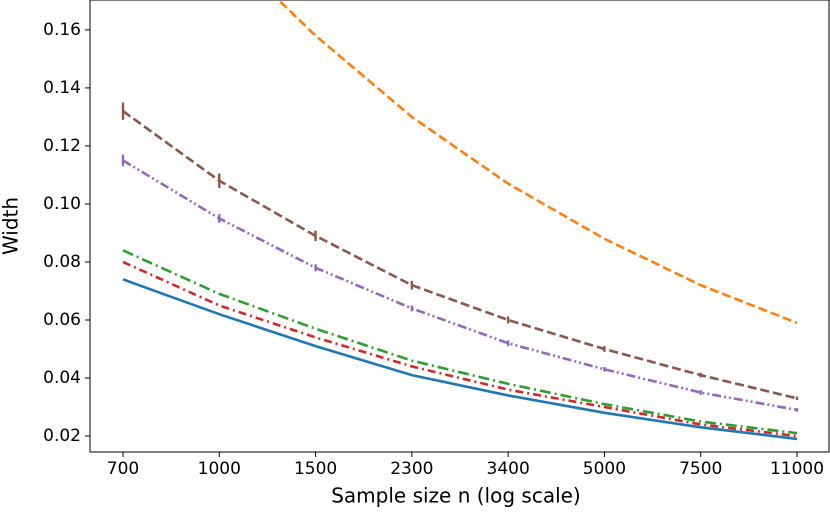  Describe the element at coordinates (508, 469) in the screenshot. I see `x-tick-label: 3400` at that location.